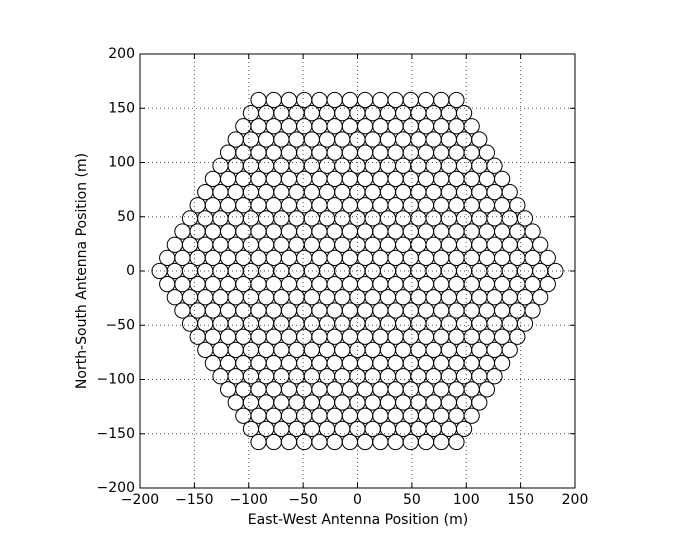 The image size is (698, 544). What do you see at coordinates (130, 271) in the screenshot?
I see `y-tick-label: 0` at bounding box center [130, 271].